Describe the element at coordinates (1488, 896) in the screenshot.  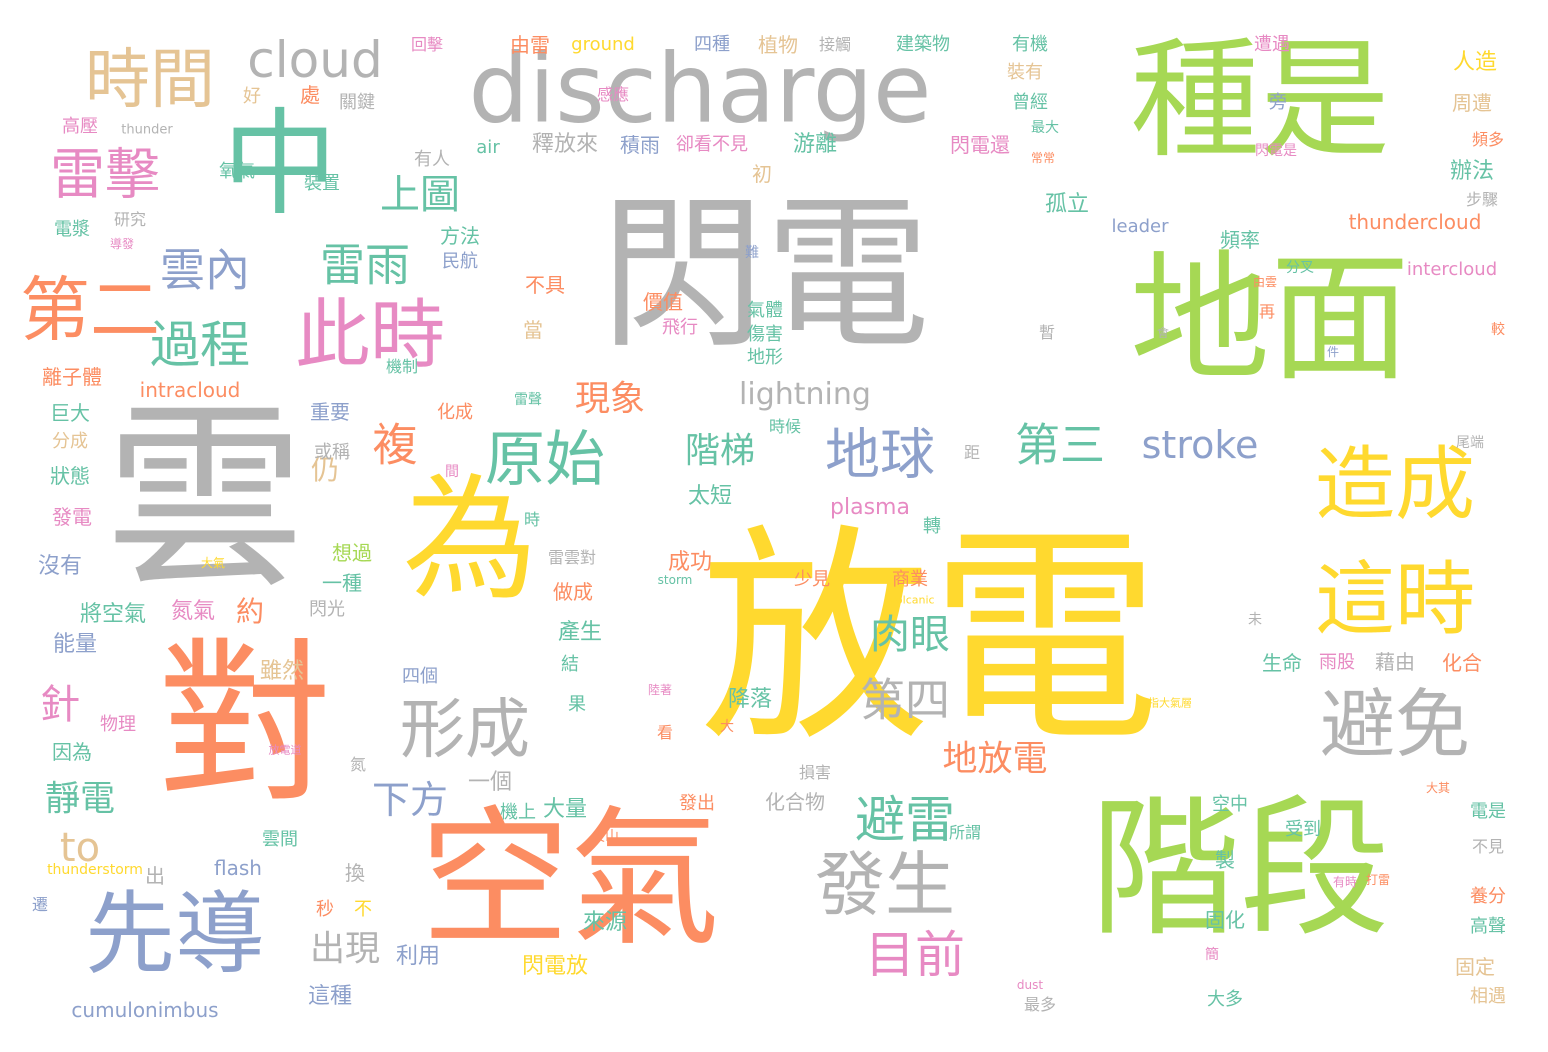
I see `cloud-word-176: 養分` at that location.